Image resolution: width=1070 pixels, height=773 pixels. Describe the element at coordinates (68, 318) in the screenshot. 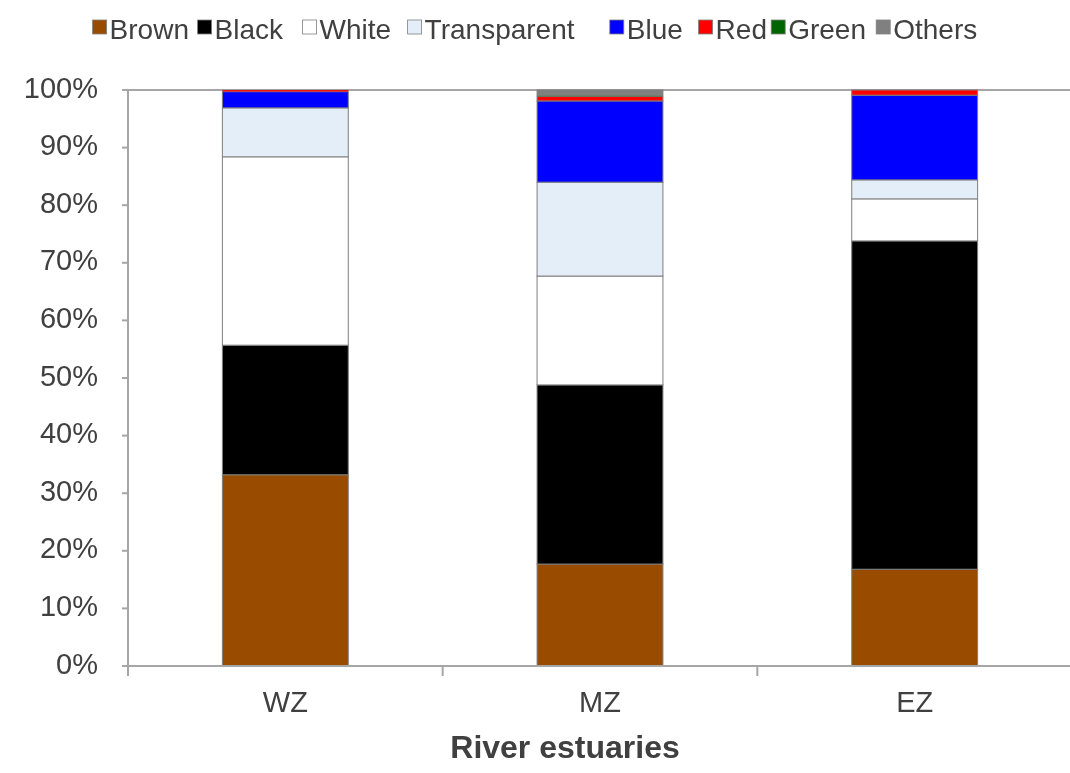

I see `y-tick-label: 60%` at that location.